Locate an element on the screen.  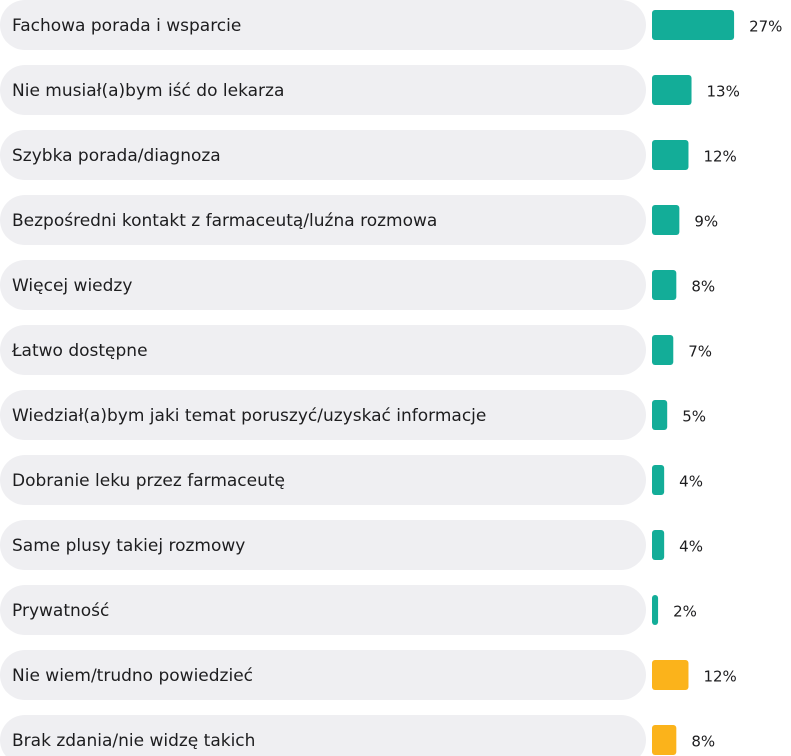
value-label: 27% is located at coordinates (765, 27).